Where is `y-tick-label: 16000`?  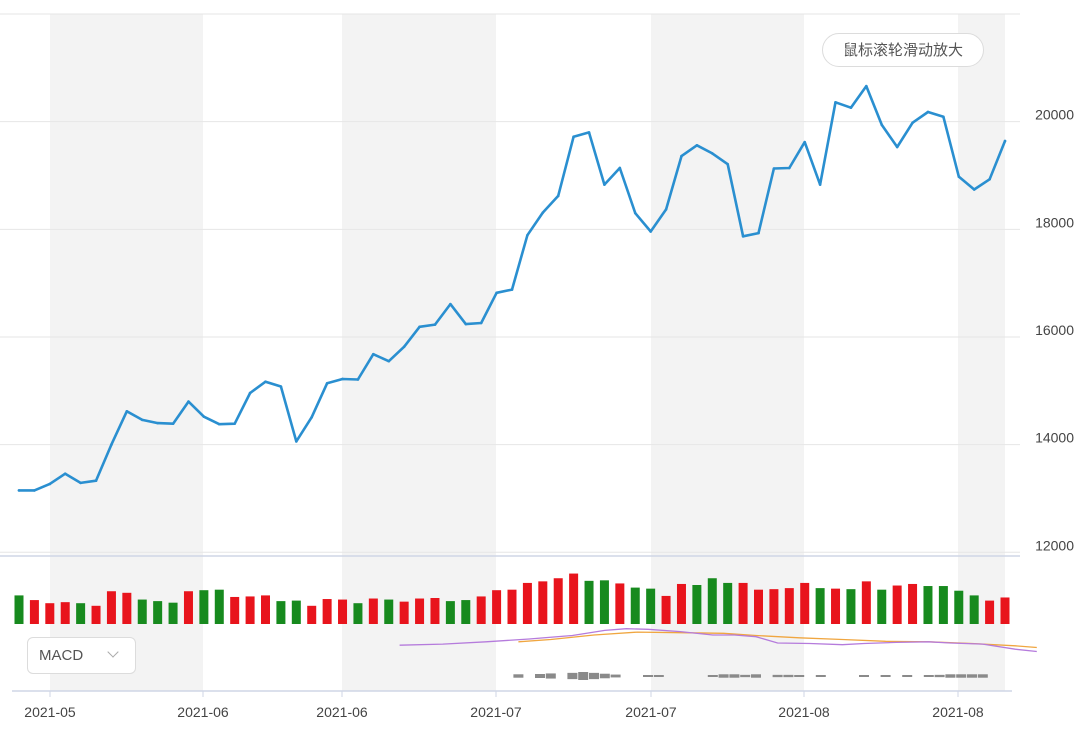
y-tick-label: 16000 is located at coordinates (1054, 330).